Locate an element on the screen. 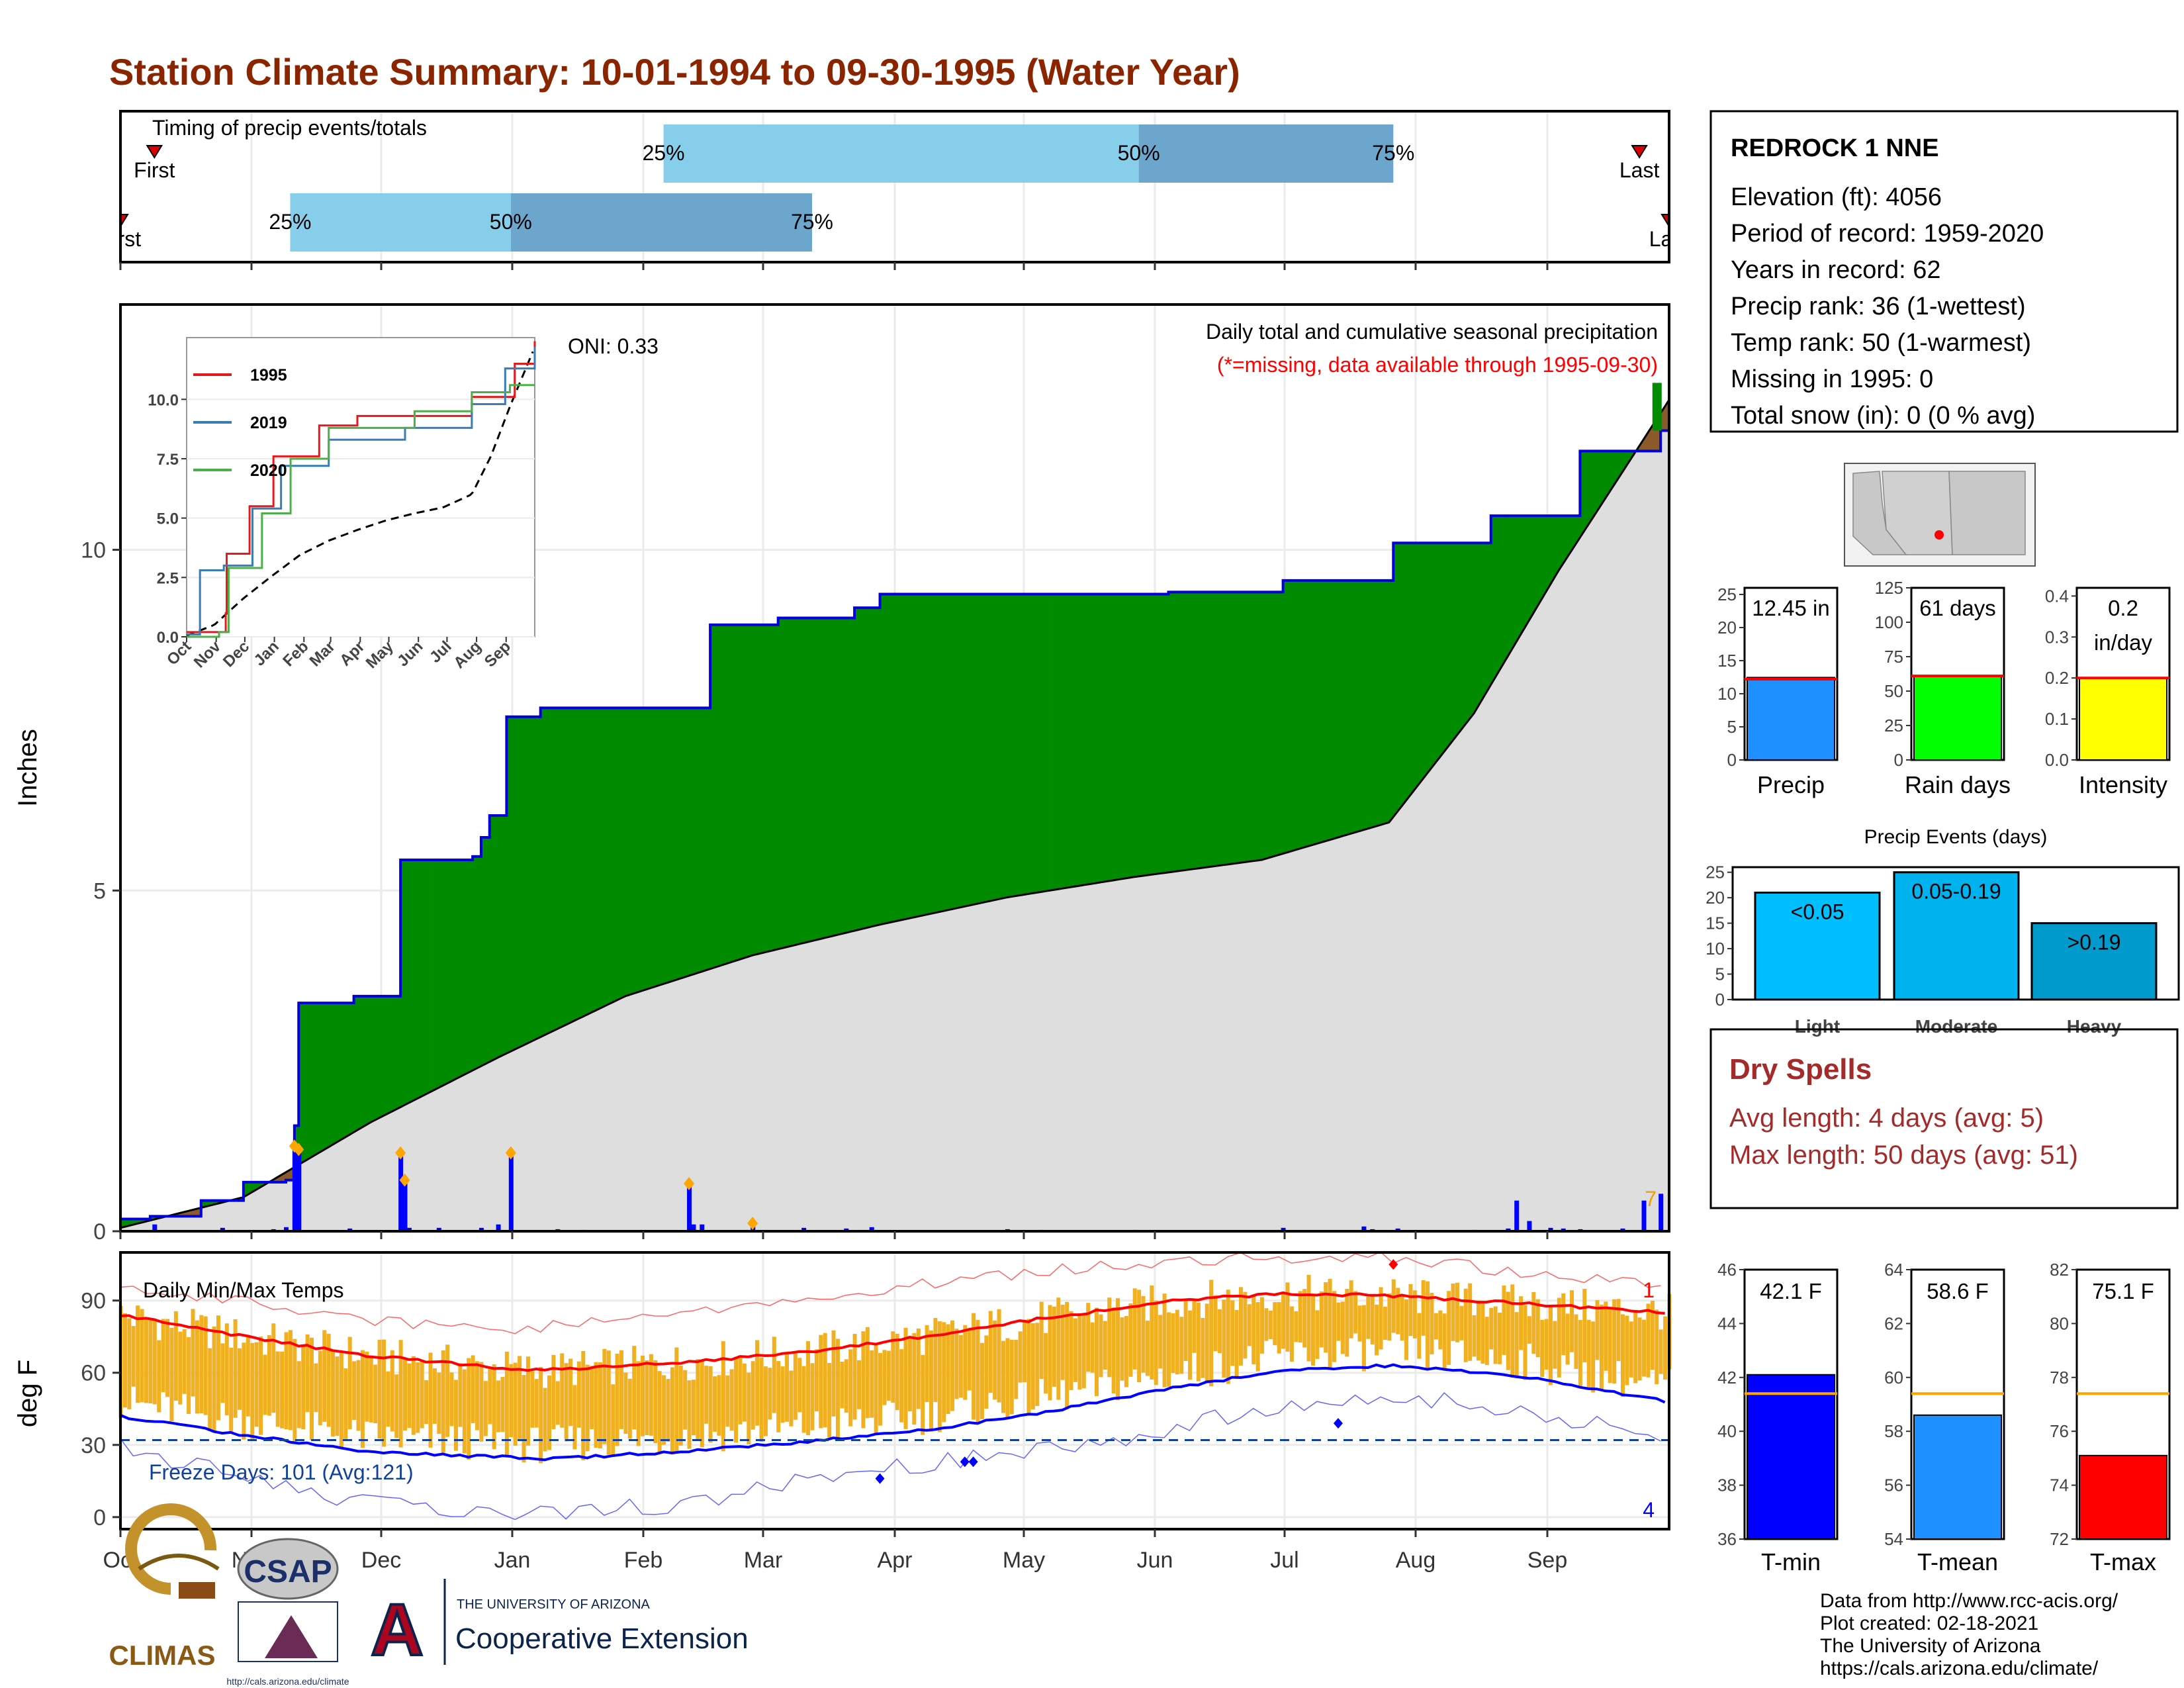 The image size is (2184, 1688). timing-q25-q50-bar is located at coordinates (400, 222).